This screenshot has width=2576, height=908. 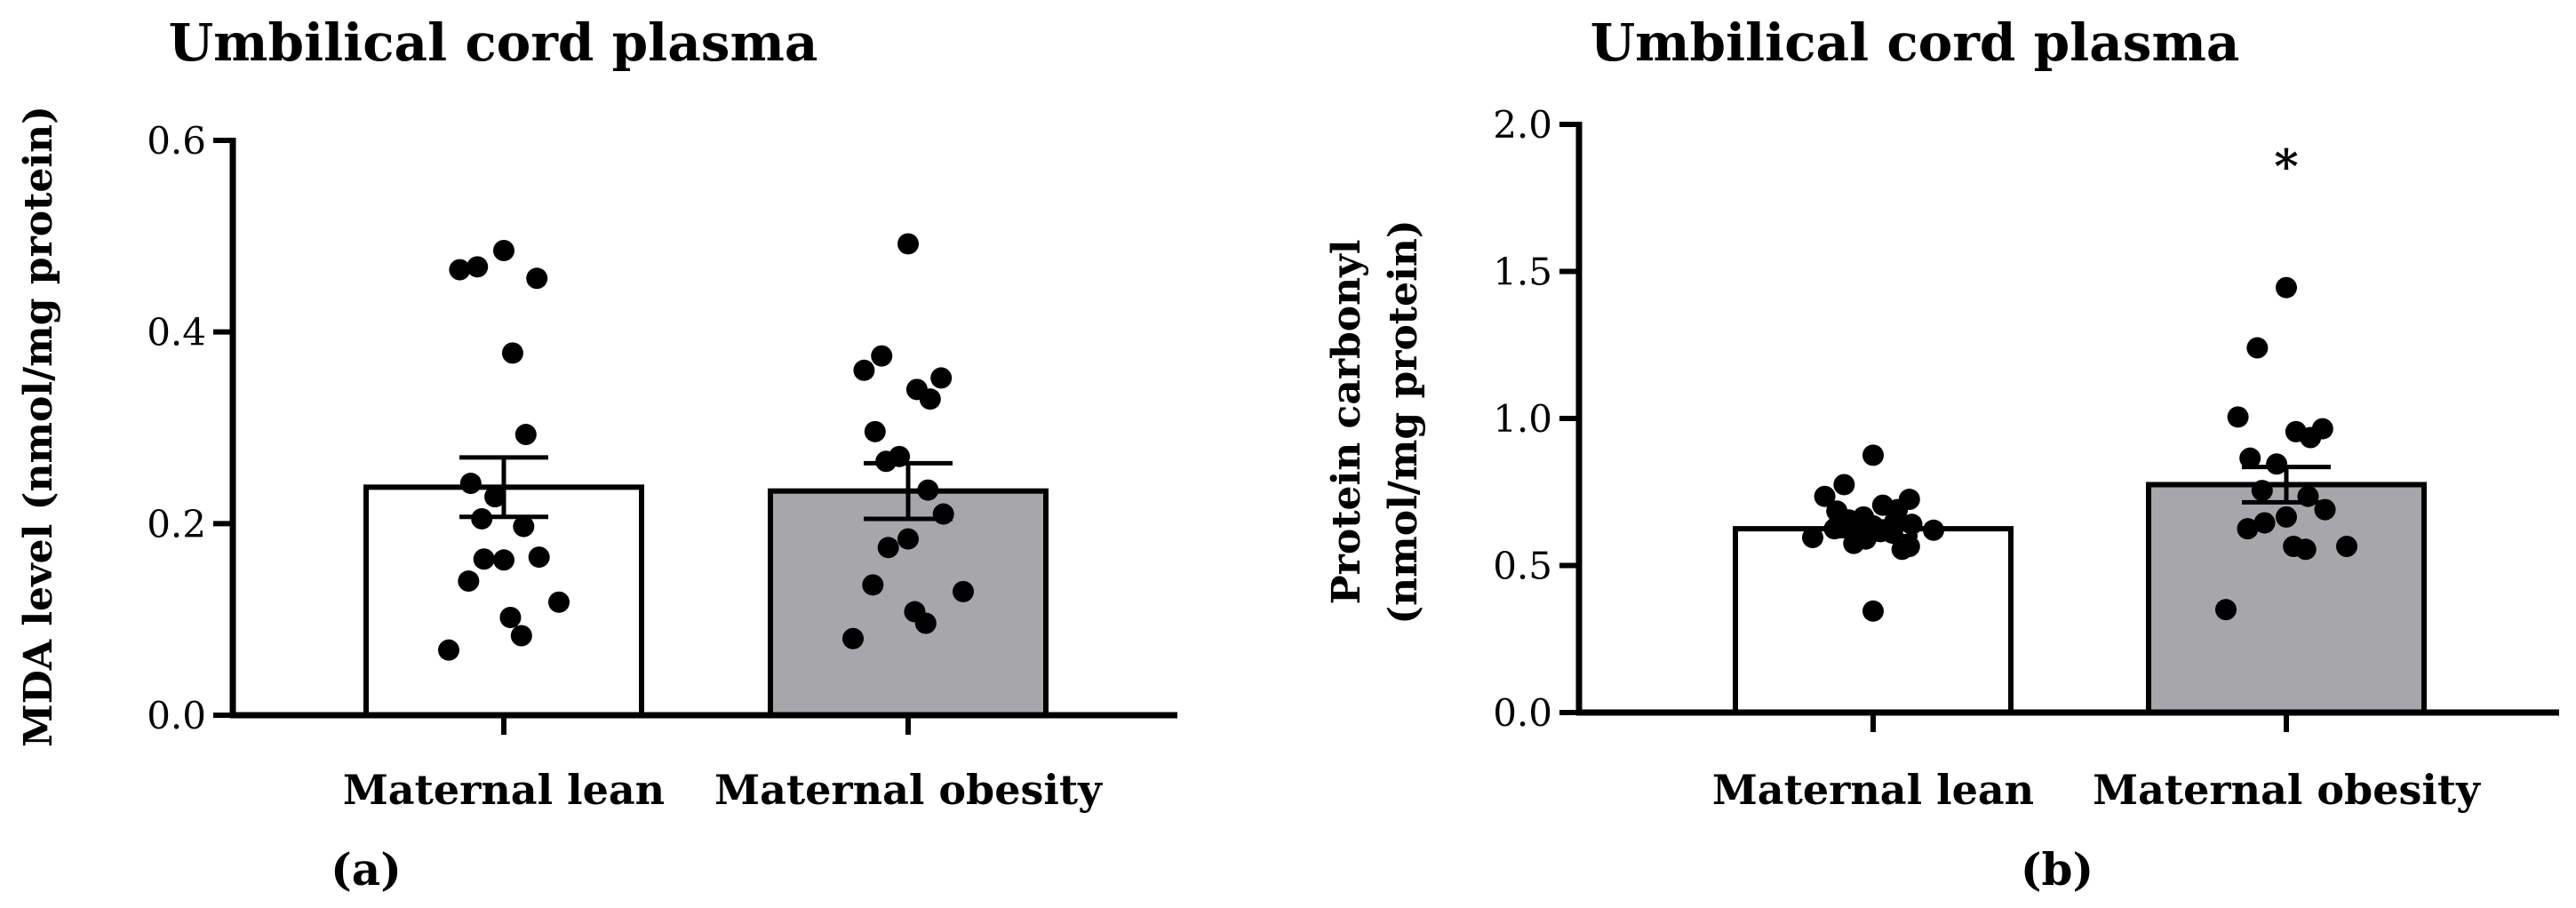 What do you see at coordinates (1522, 125) in the screenshot?
I see `chart-b-ytick-label: 2.0` at bounding box center [1522, 125].